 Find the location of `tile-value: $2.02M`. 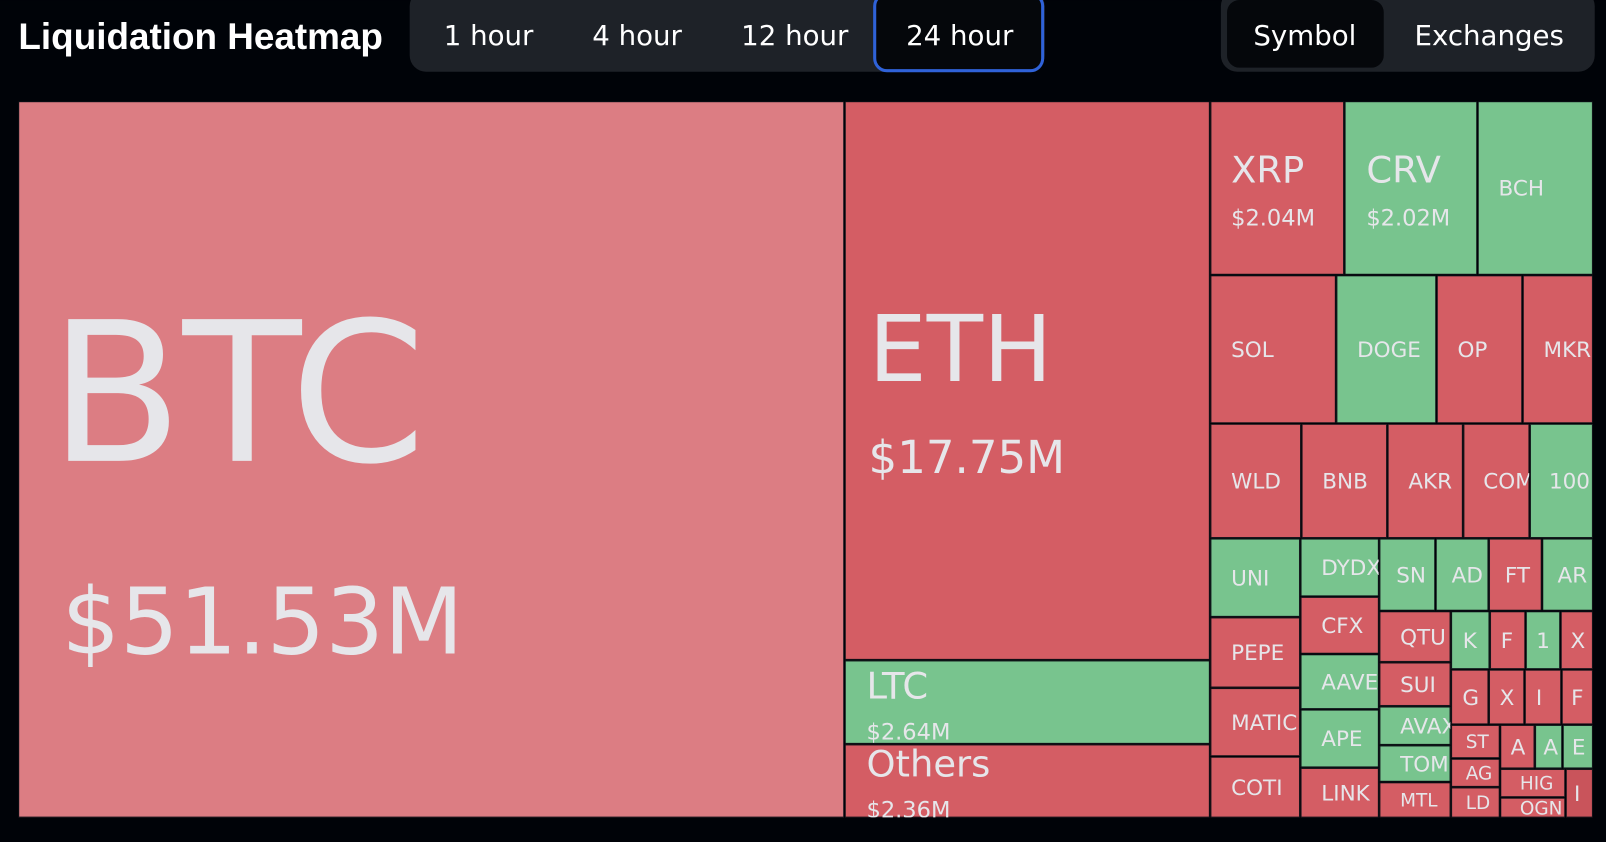

tile-value: $2.02M is located at coordinates (1408, 218).